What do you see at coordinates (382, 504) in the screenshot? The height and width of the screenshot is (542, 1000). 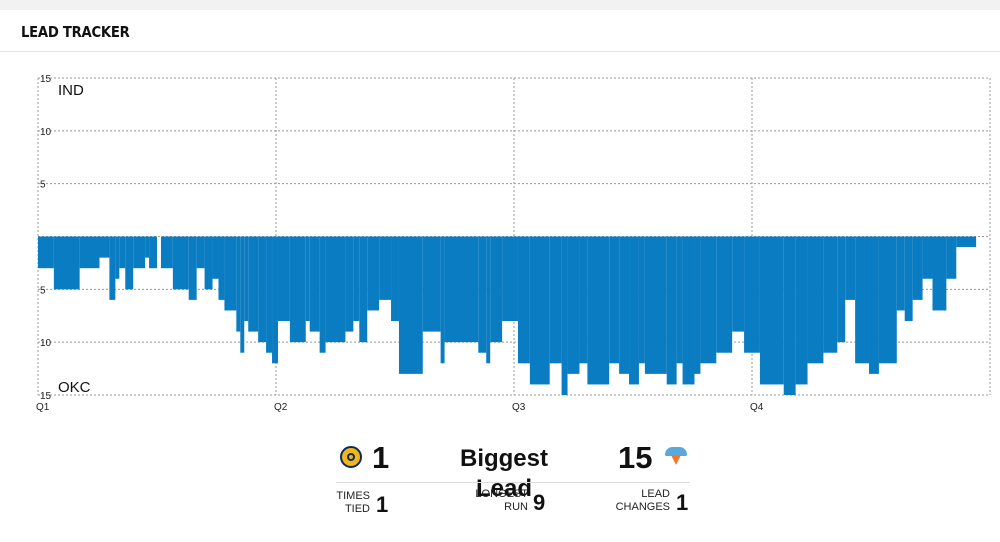 I see `times-tied-value: 1` at bounding box center [382, 504].